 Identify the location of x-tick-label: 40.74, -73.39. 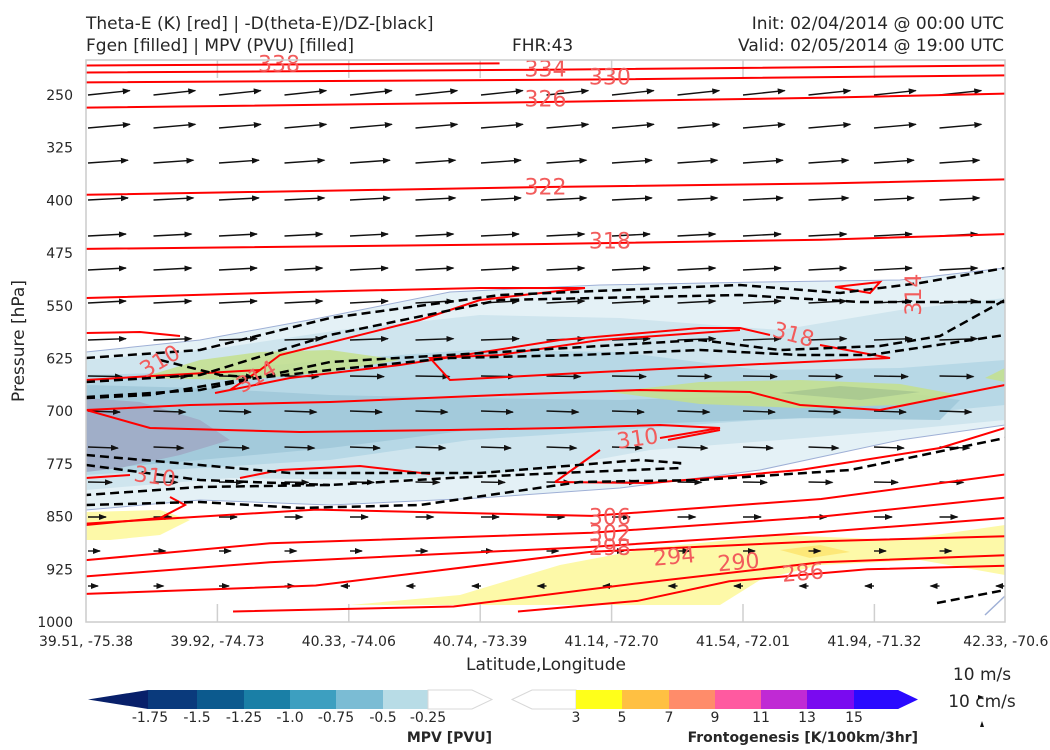
(480, 642).